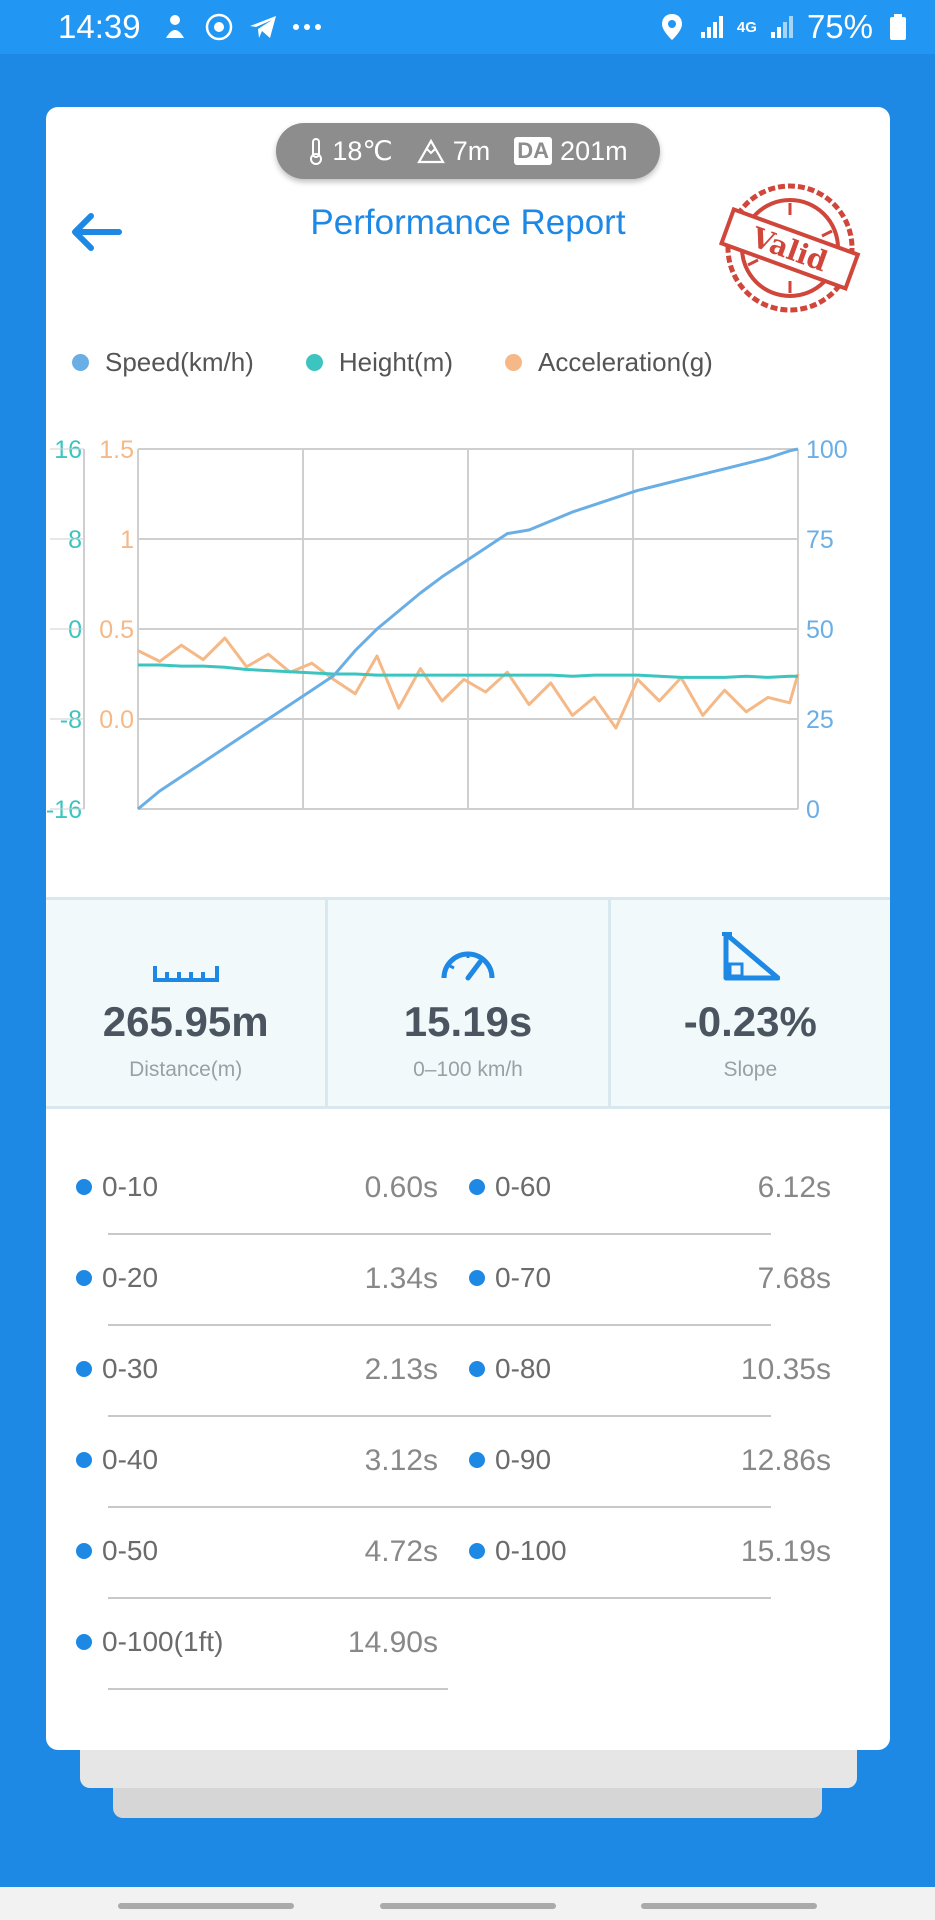 The height and width of the screenshot is (1920, 935). What do you see at coordinates (468, 1069) in the screenshot?
I see `zero-to-hundred-label: 0–100 km/h` at bounding box center [468, 1069].